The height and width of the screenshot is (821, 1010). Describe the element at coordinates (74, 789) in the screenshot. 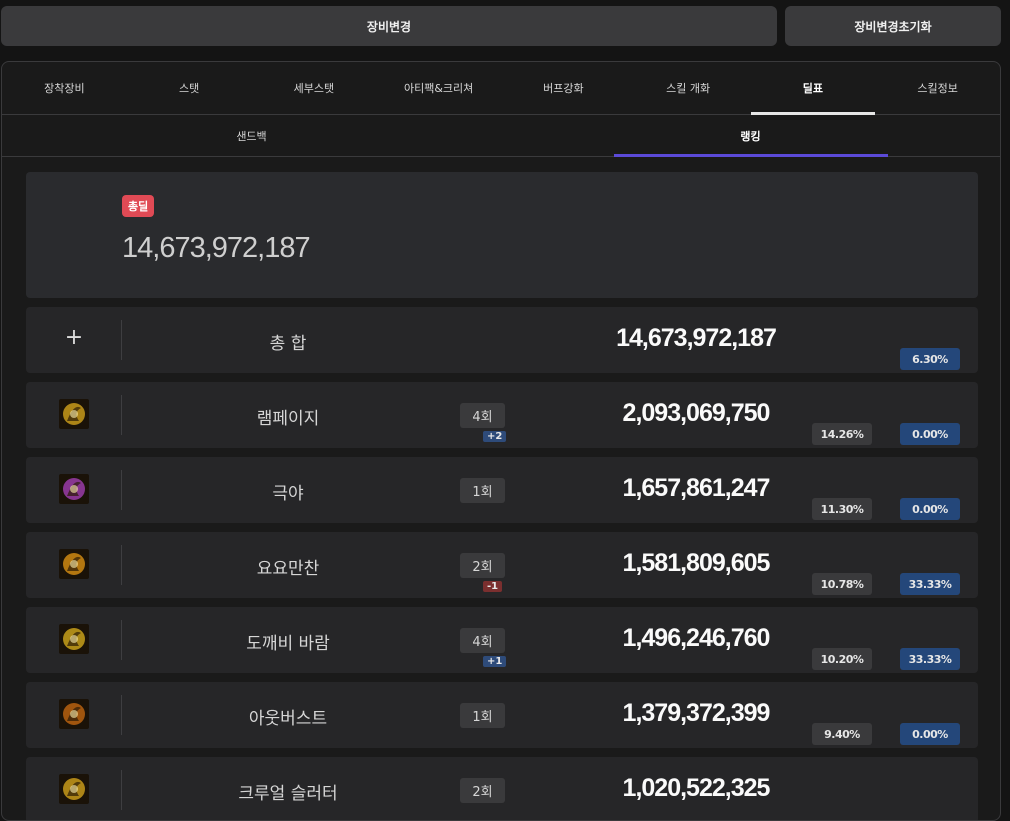

I see `cruel-slaughter-skill-icon` at that location.